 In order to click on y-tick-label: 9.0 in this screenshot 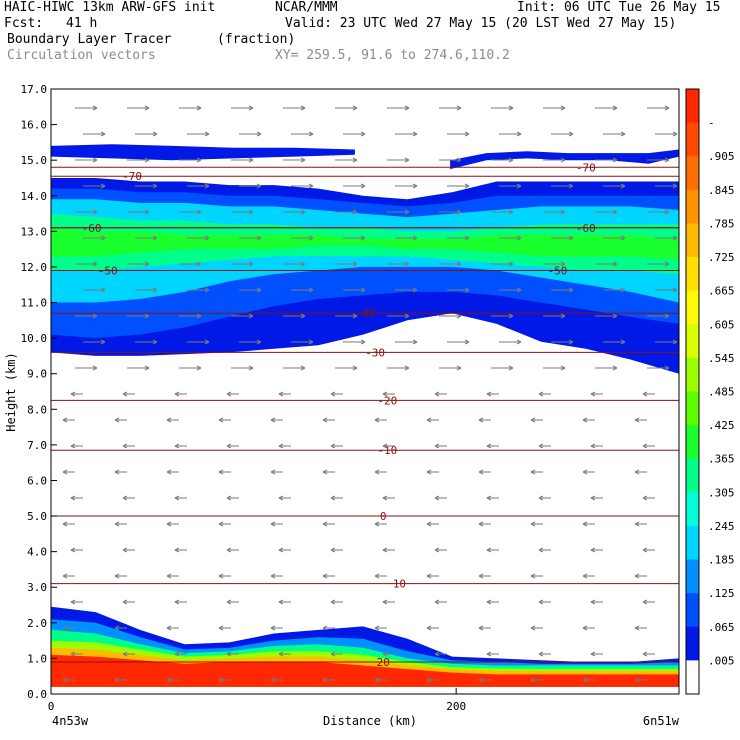, I will do `click(37, 374)`.